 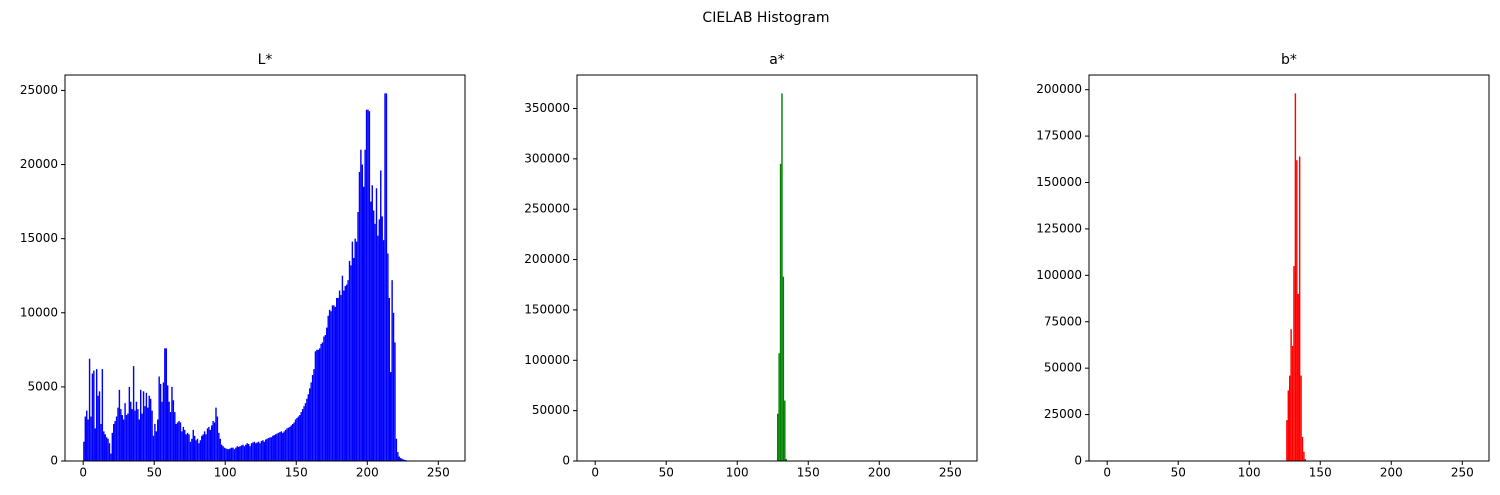 What do you see at coordinates (1059, 136) in the screenshot?
I see `y-tick-label: 175000` at bounding box center [1059, 136].